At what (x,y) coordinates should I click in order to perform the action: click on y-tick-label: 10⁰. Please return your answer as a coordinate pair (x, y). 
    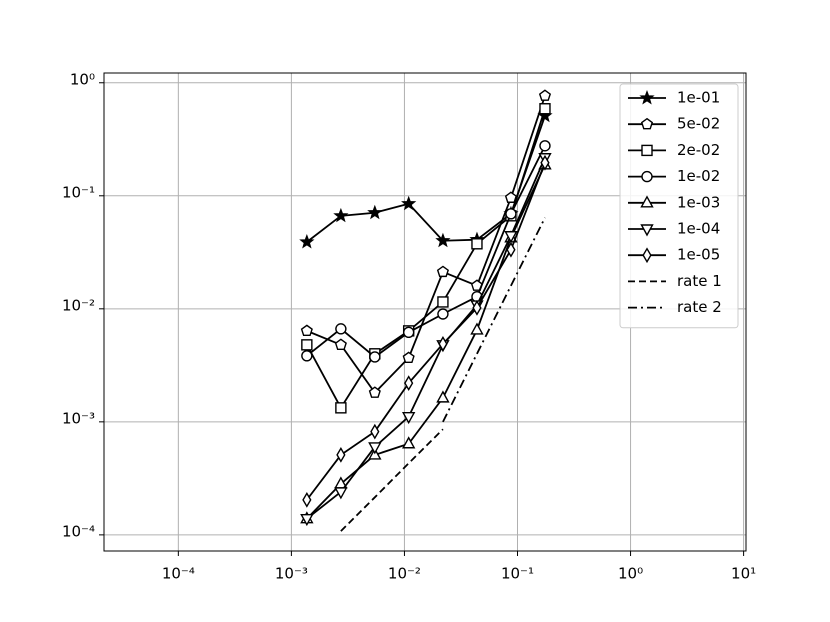
    Looking at the image, I should click on (82, 79).